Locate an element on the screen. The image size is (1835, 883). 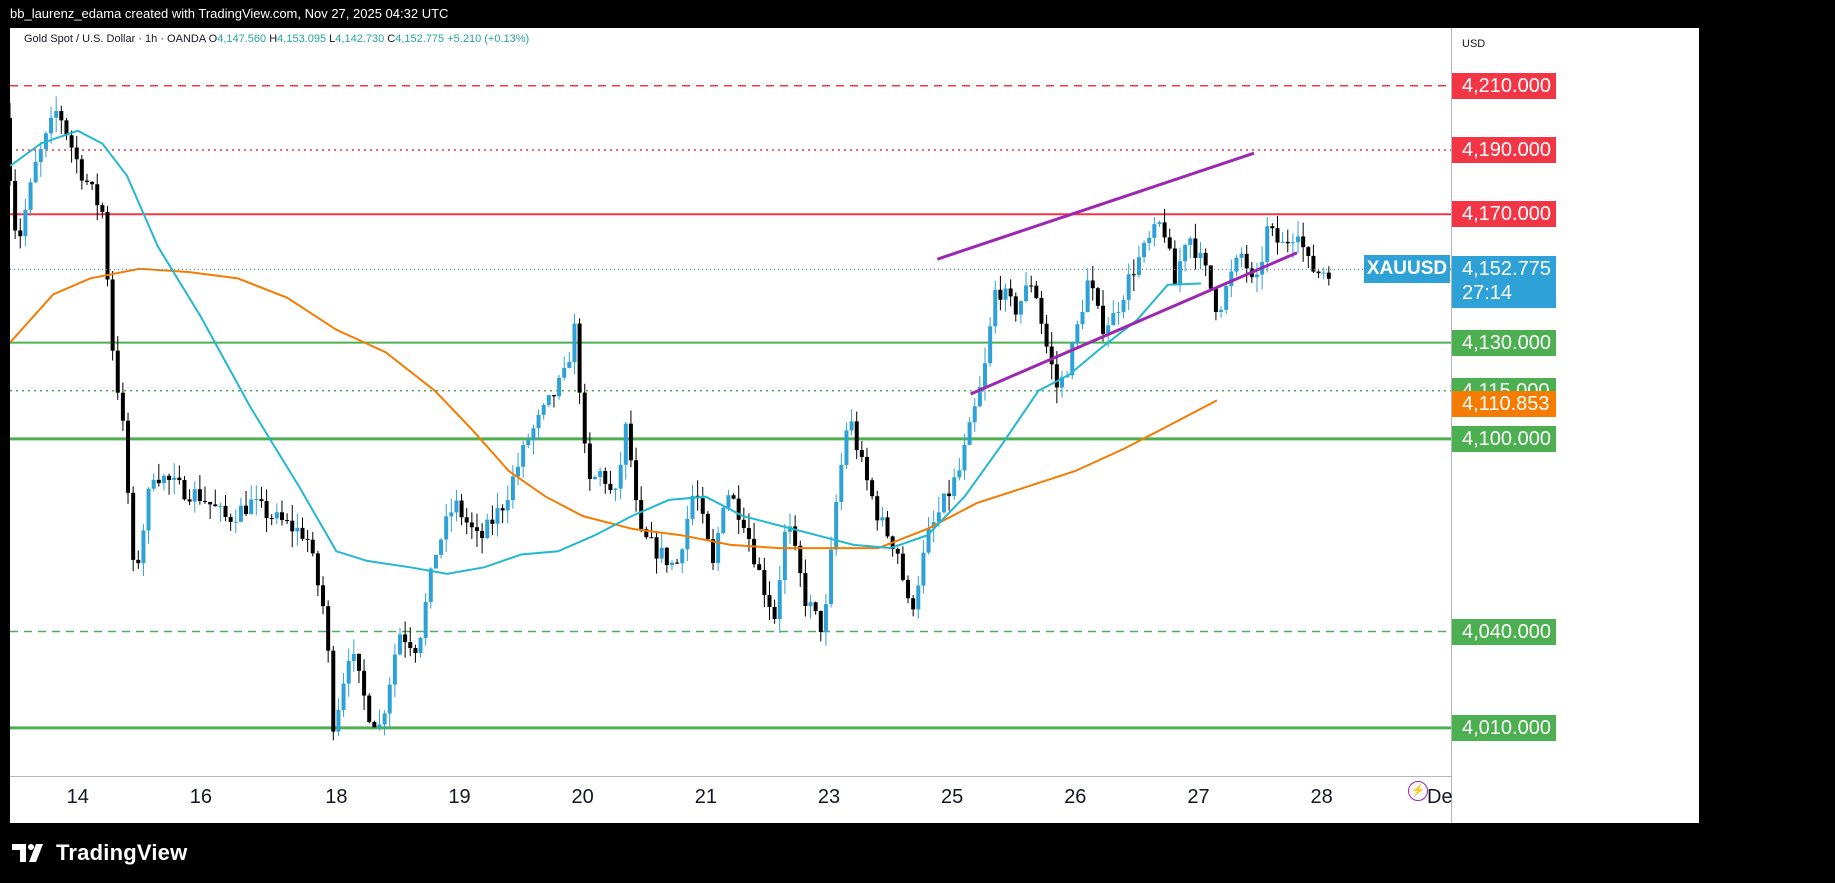
last-price-tag: 4,152.775 27:14 is located at coordinates (1504, 282).